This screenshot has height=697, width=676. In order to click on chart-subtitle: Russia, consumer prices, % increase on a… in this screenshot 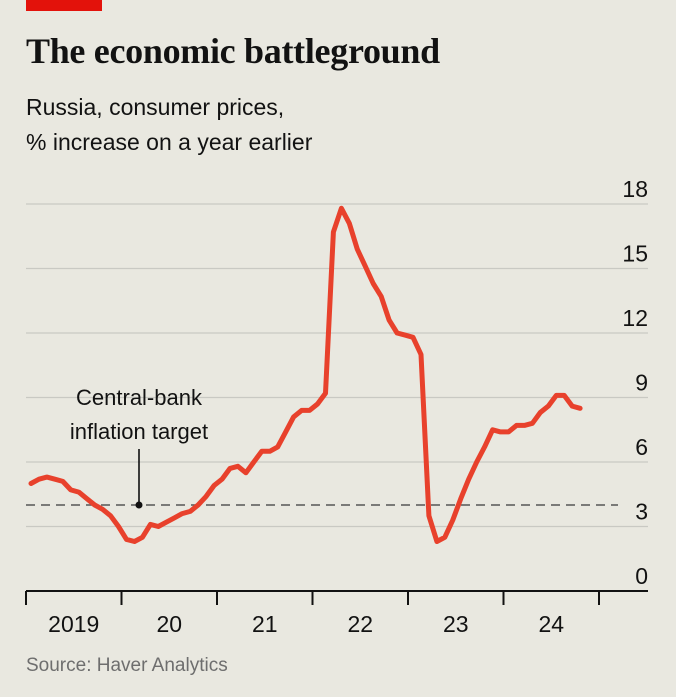, I will do `click(169, 125)`.